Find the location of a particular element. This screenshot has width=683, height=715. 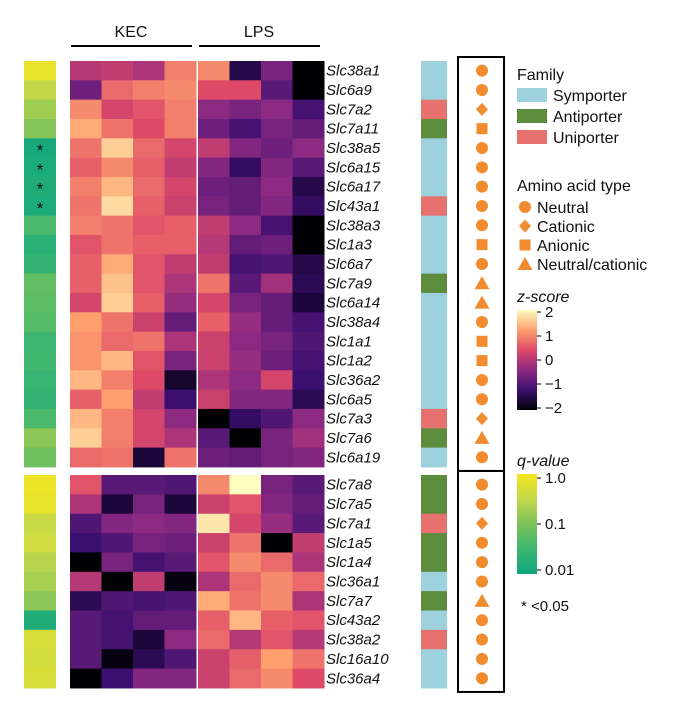

gene-label: Slc6a7 is located at coordinates (349, 264).